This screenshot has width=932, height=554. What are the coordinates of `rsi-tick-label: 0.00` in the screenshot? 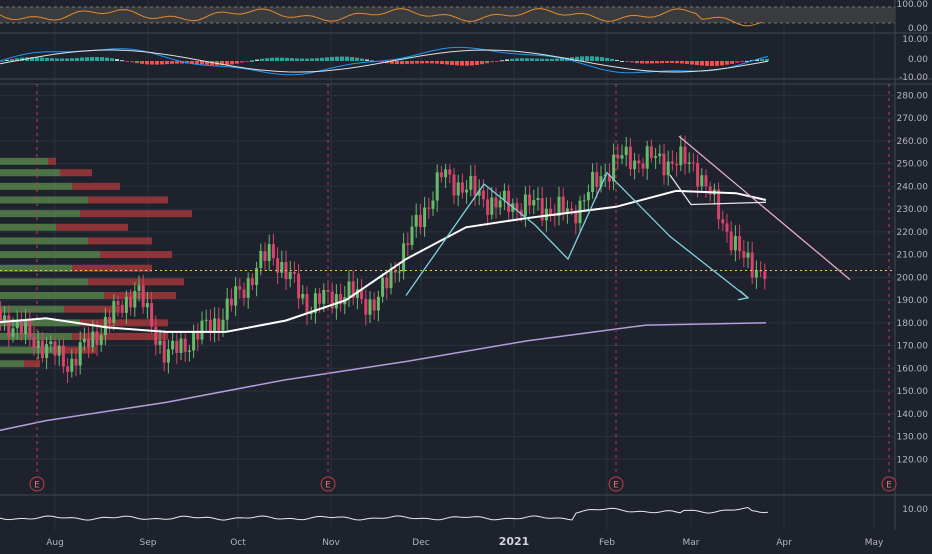 It's located at (918, 29).